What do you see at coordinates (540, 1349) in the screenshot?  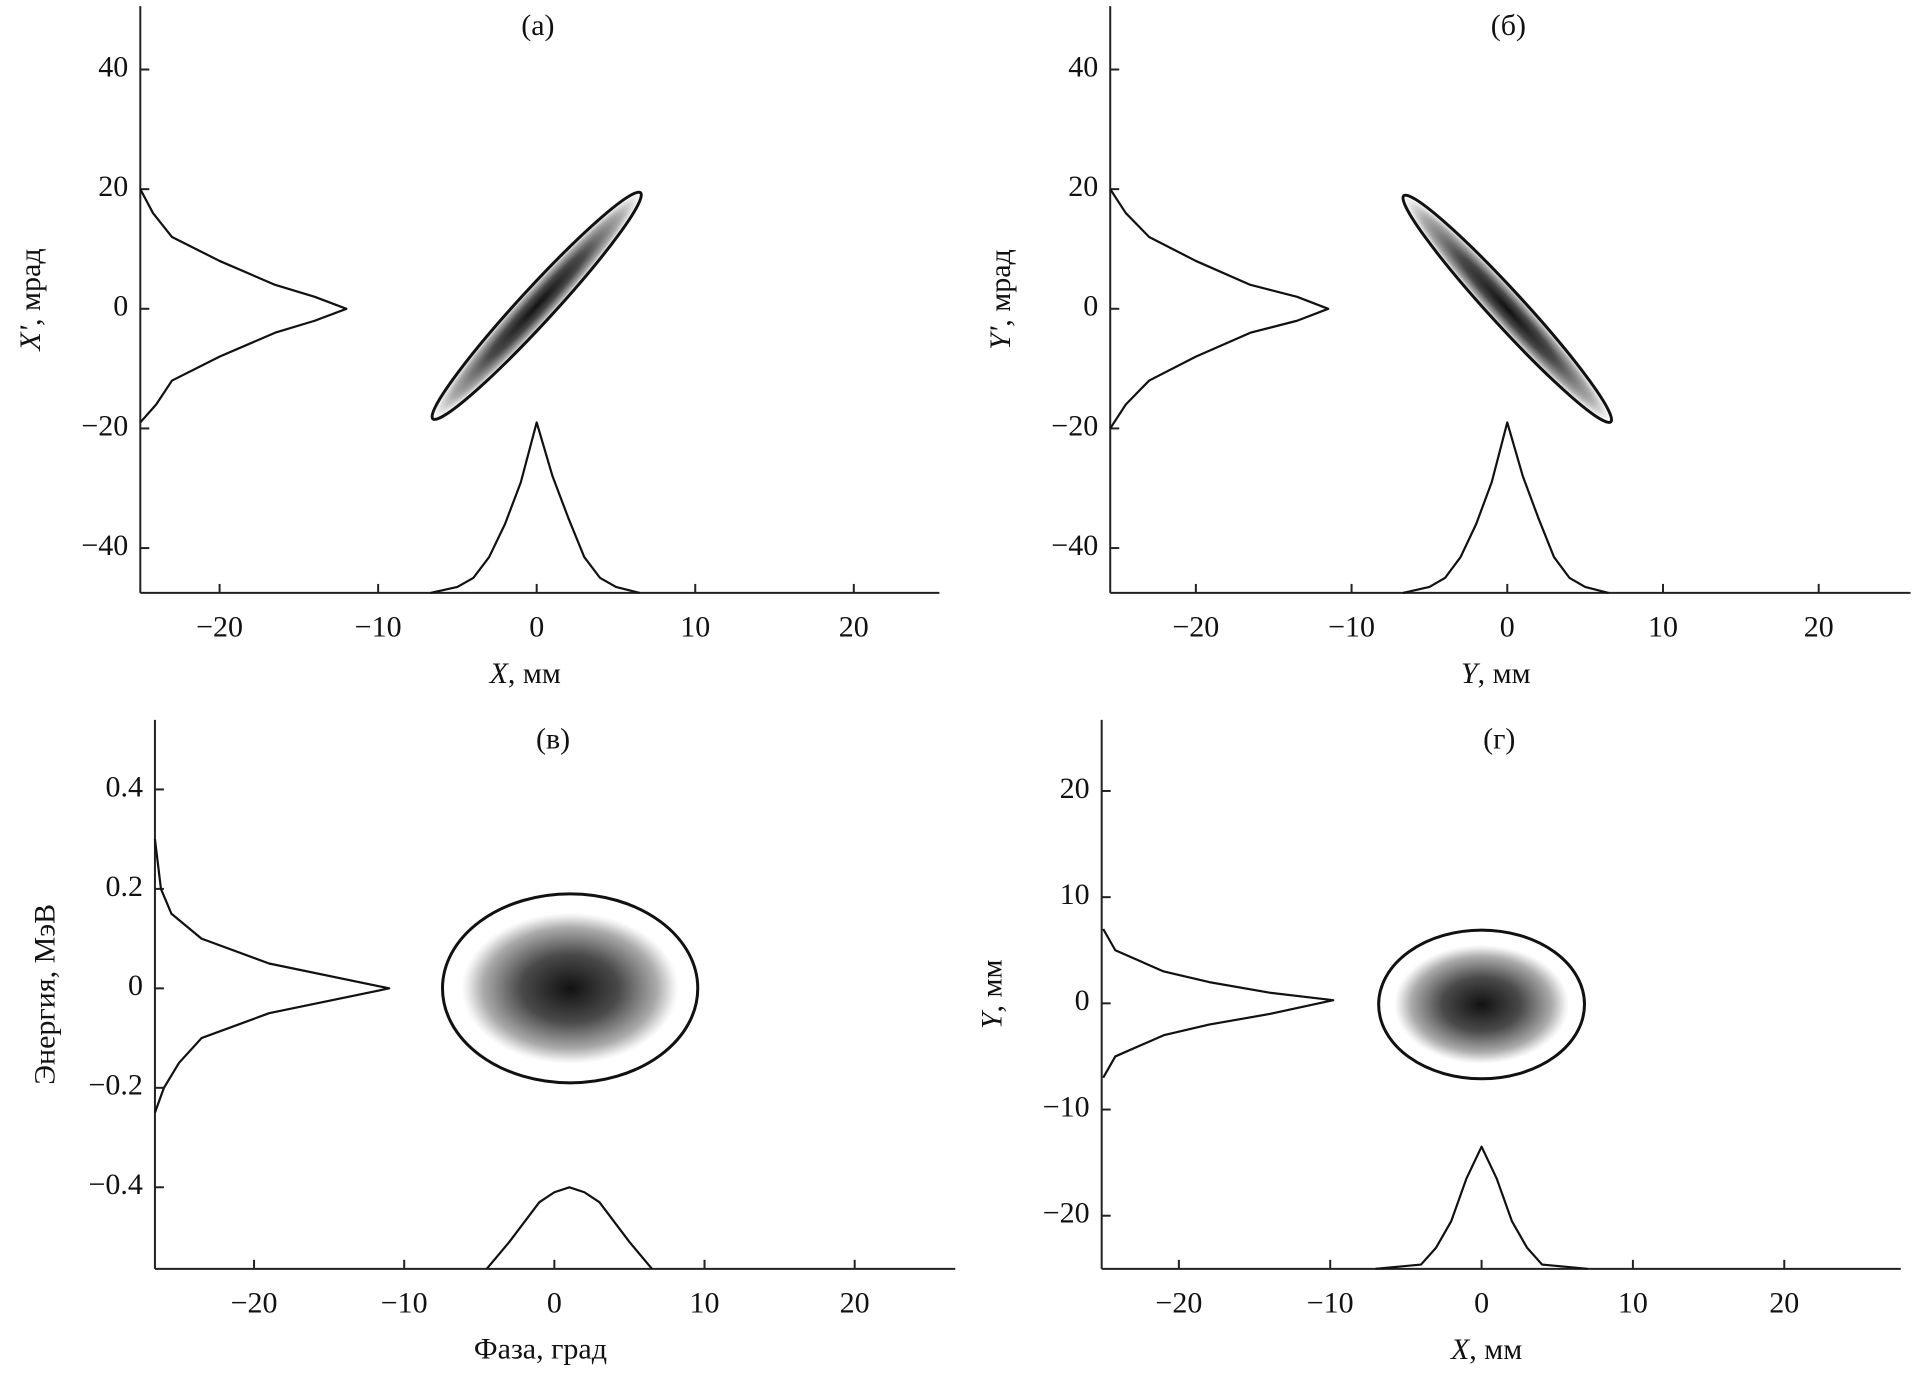 I see `x-axis-label: Фаза, град` at bounding box center [540, 1349].